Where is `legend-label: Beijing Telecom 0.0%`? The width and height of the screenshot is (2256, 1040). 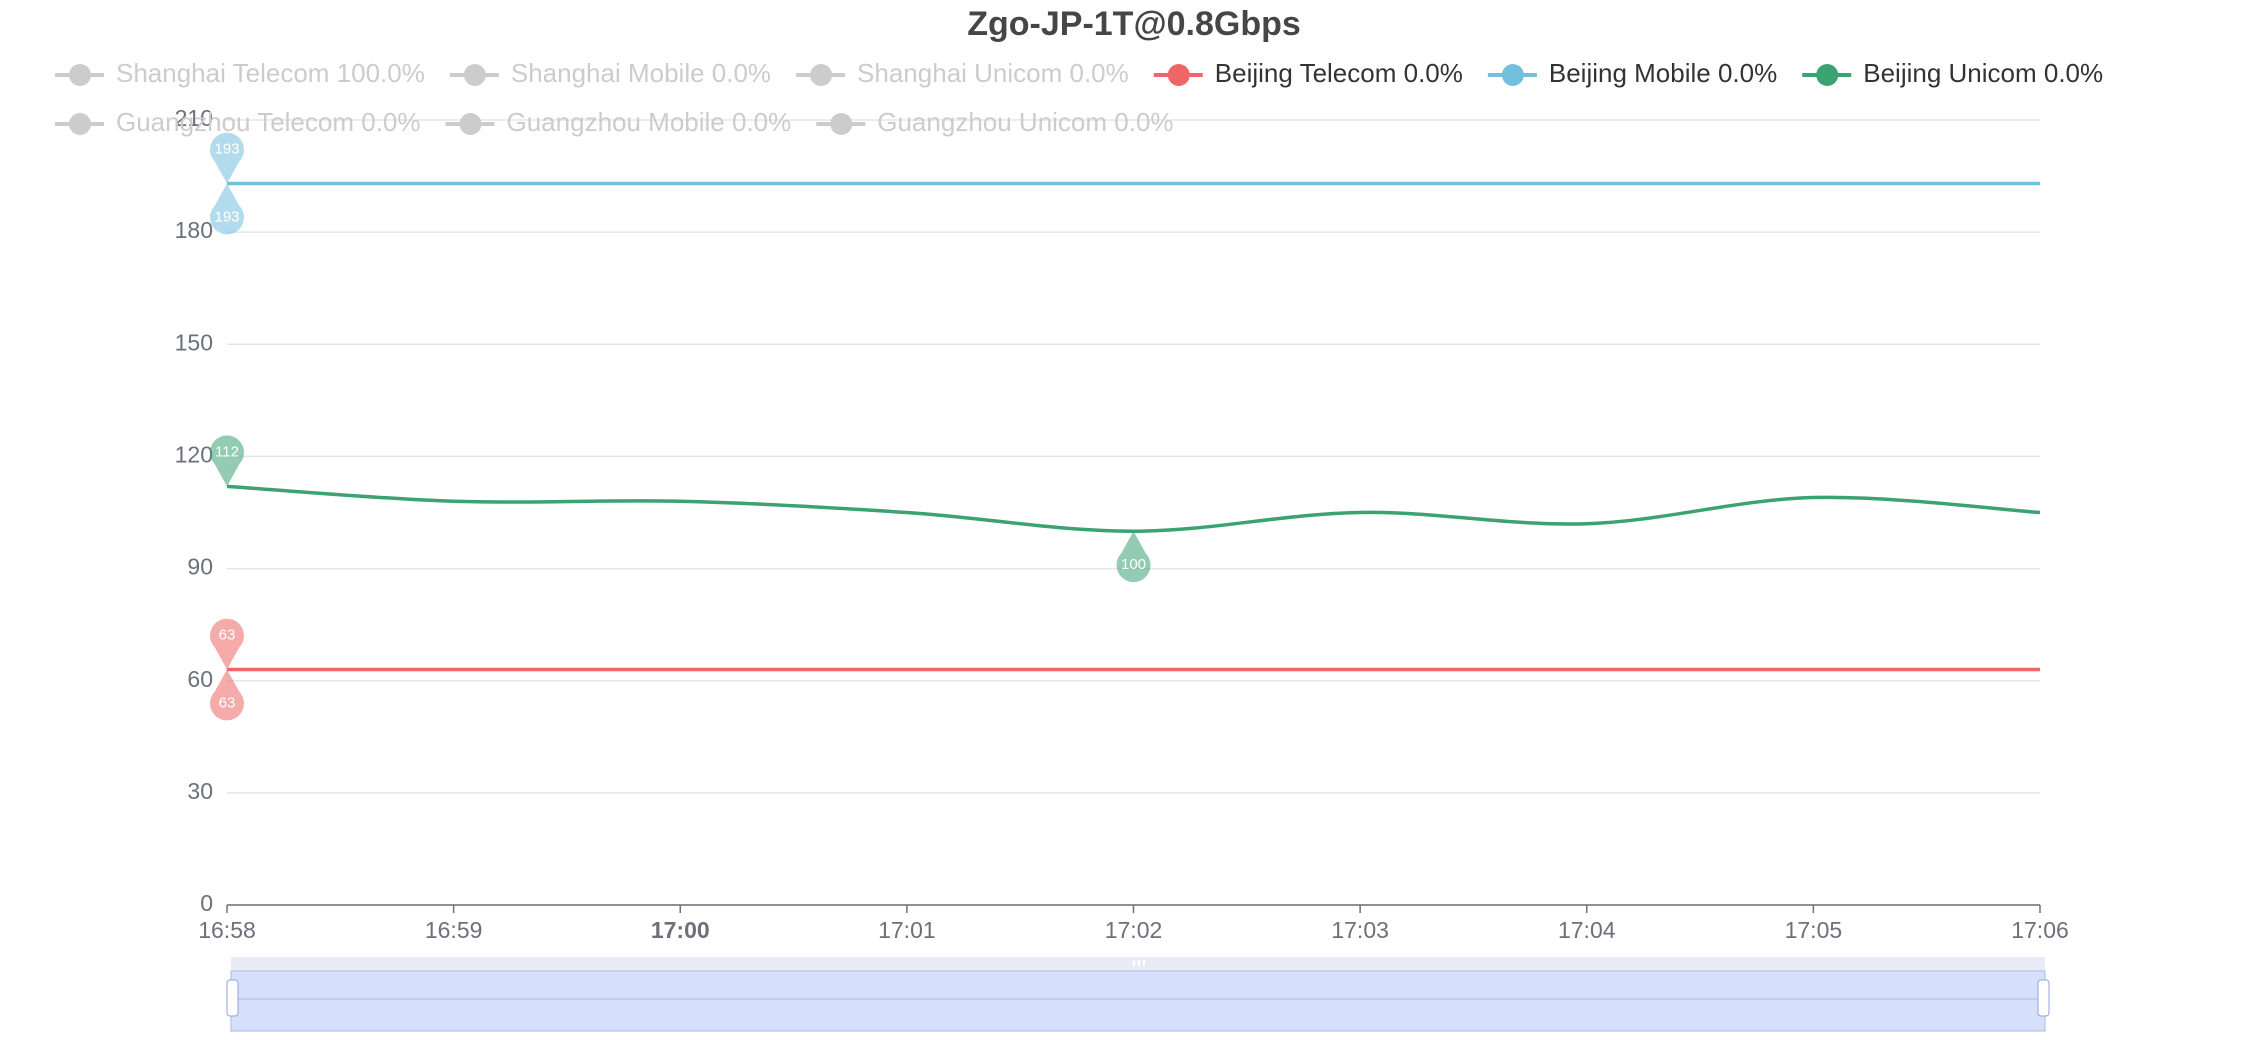
legend-label: Beijing Telecom 0.0% is located at coordinates (1339, 73).